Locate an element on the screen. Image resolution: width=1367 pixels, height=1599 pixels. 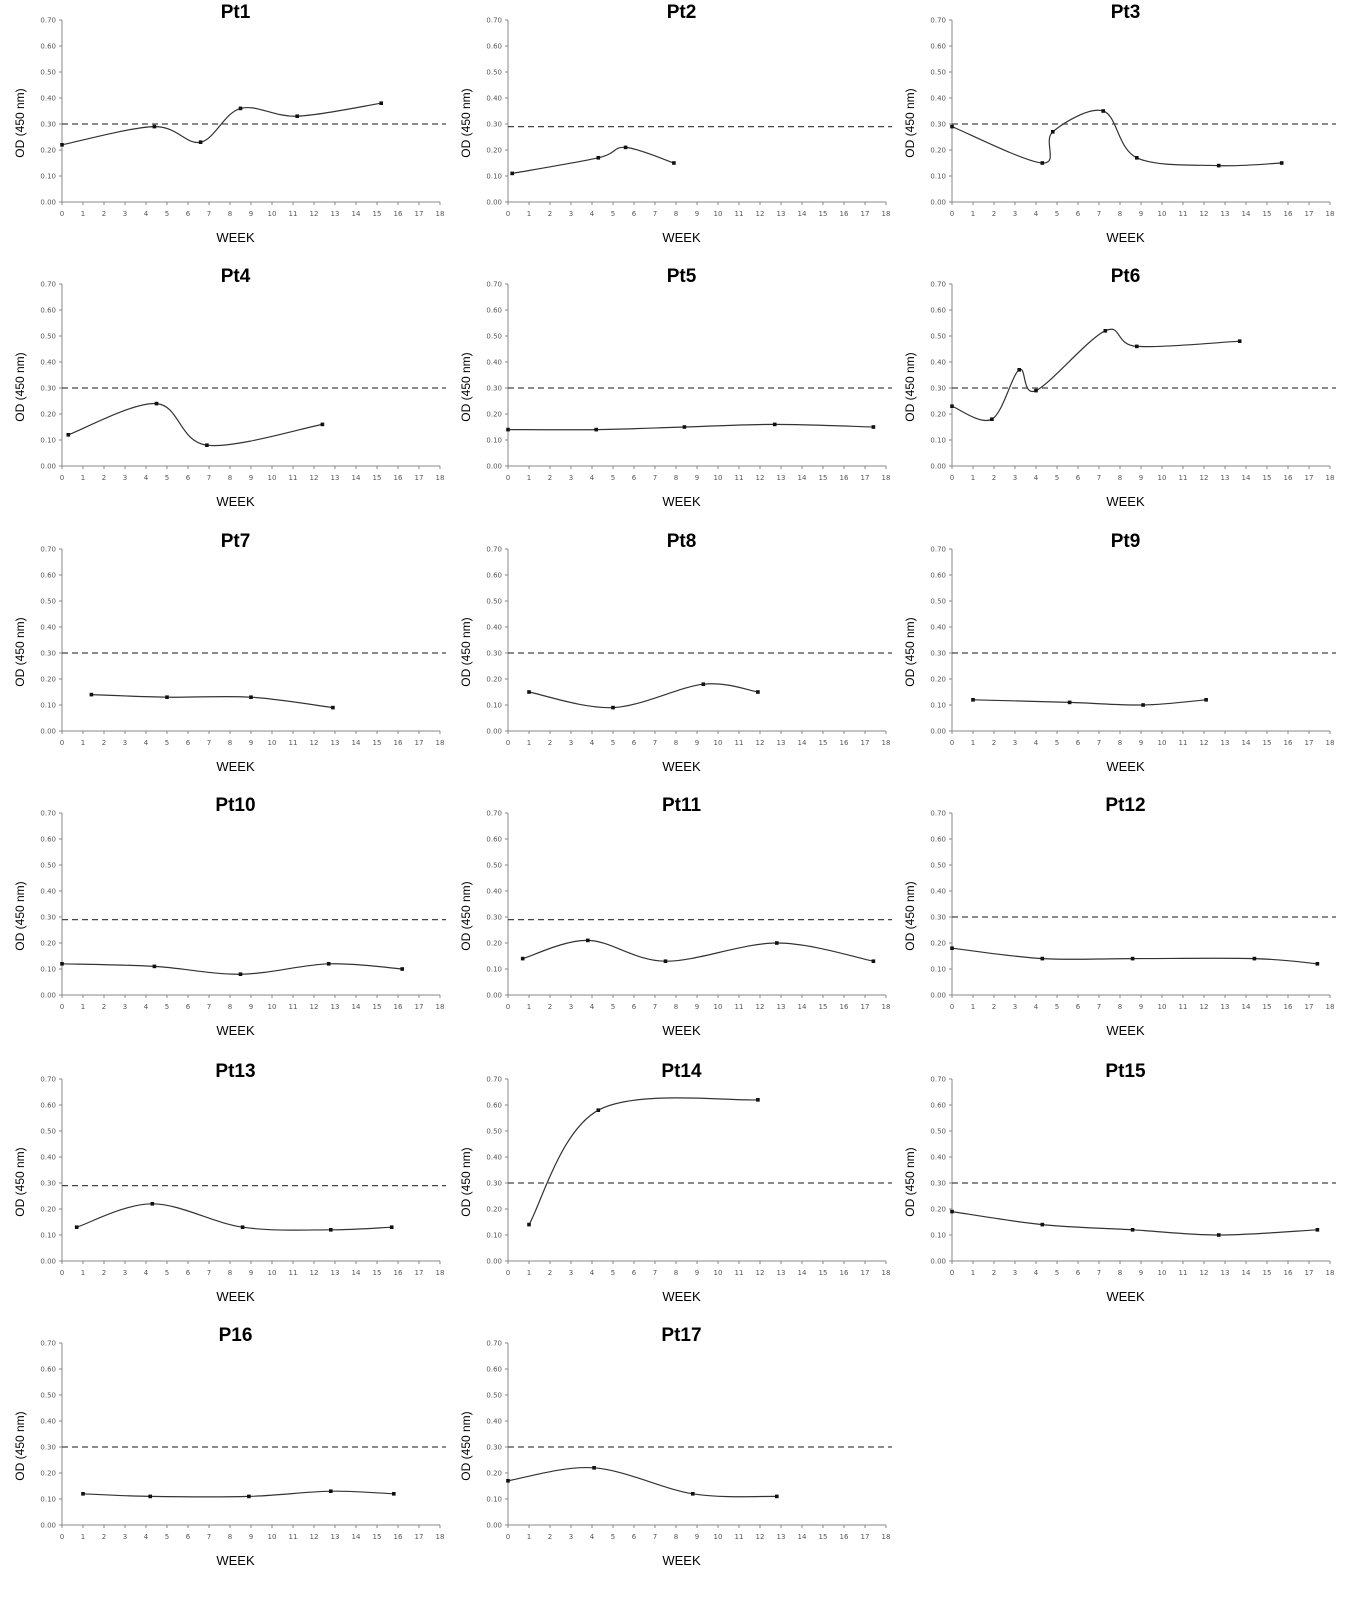
x-tick-label: 2 is located at coordinates (550, 478).